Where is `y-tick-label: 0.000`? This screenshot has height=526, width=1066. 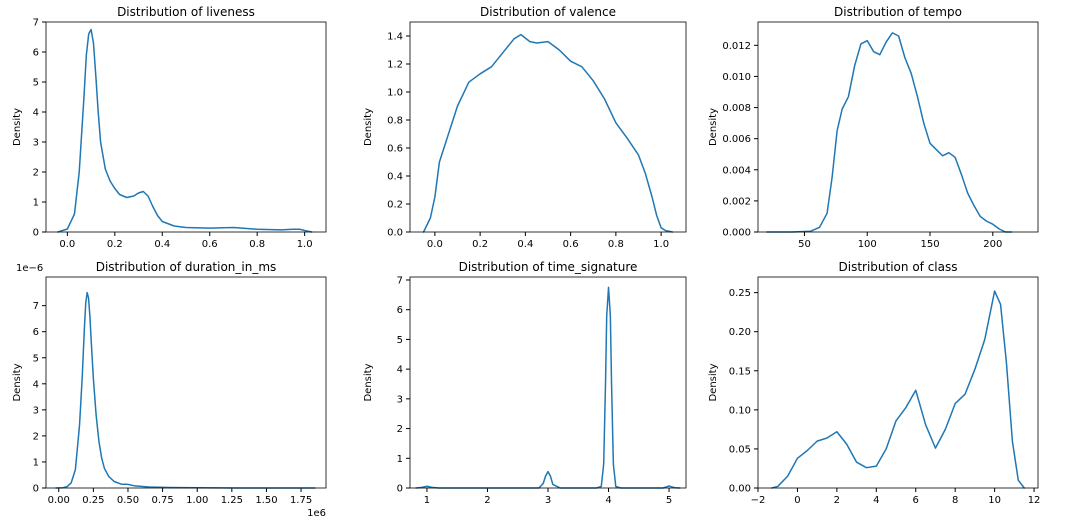
y-tick-label: 0.000 is located at coordinates (736, 233).